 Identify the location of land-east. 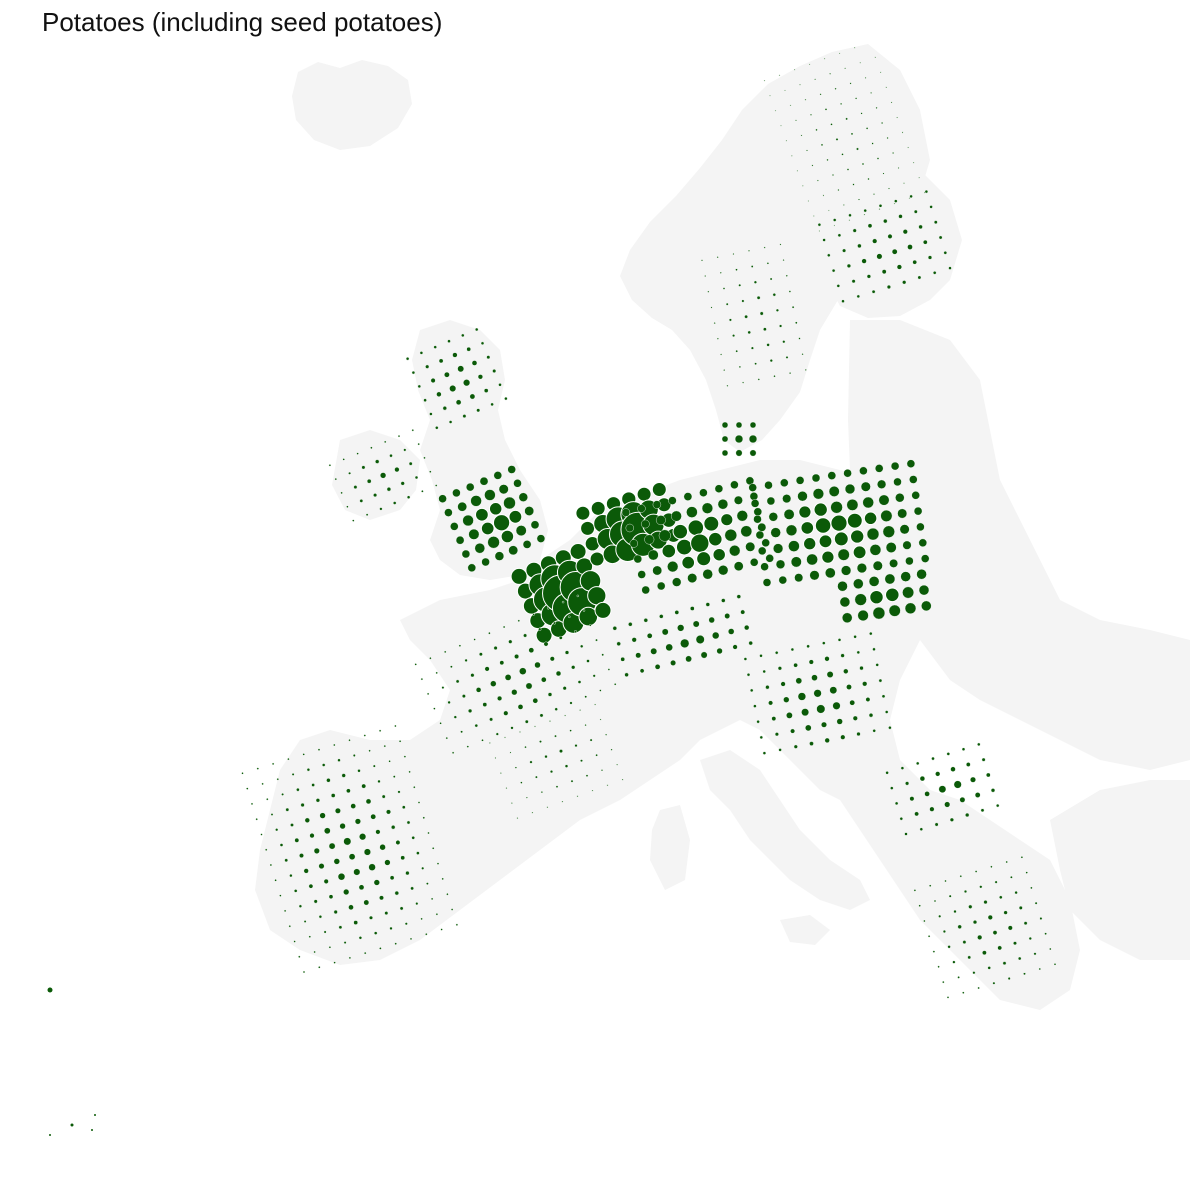
(1019, 545).